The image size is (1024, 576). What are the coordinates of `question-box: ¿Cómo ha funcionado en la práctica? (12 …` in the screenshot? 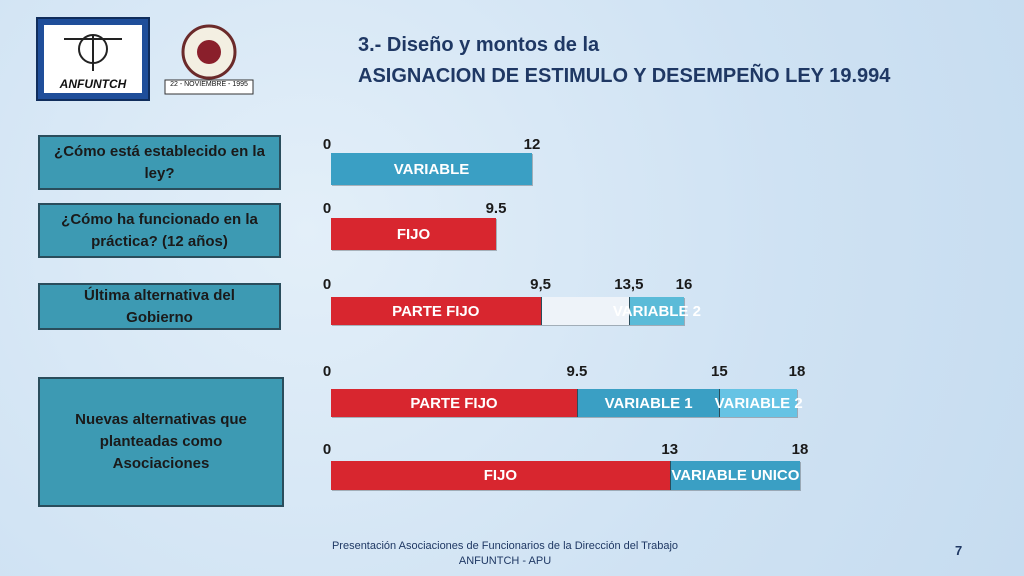 It's located at (159, 230).